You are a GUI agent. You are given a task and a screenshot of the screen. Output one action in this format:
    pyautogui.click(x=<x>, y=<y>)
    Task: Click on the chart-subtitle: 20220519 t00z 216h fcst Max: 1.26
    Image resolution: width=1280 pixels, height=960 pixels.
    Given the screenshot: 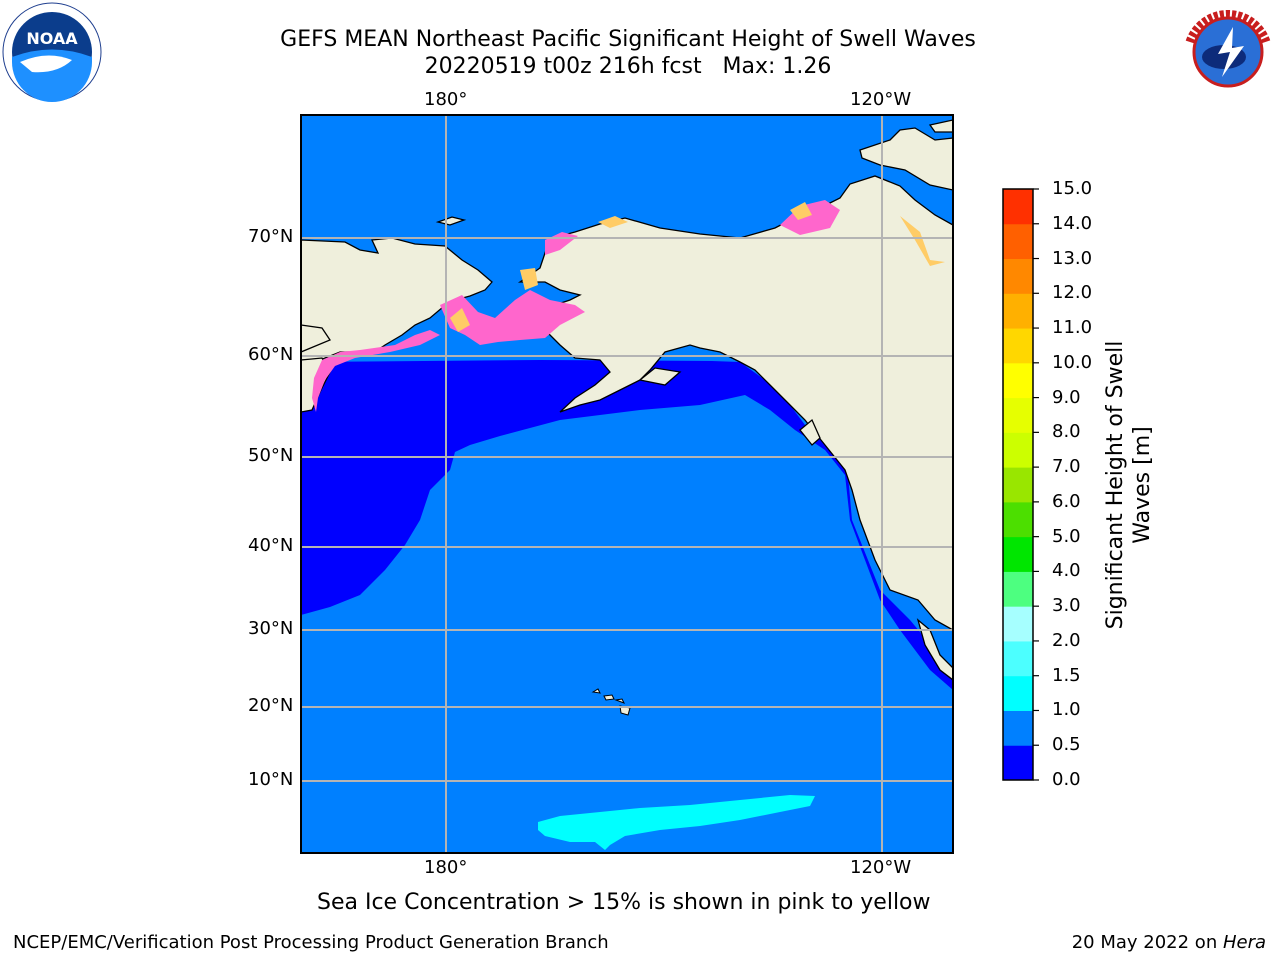 What is the action you would take?
    pyautogui.click(x=628, y=66)
    